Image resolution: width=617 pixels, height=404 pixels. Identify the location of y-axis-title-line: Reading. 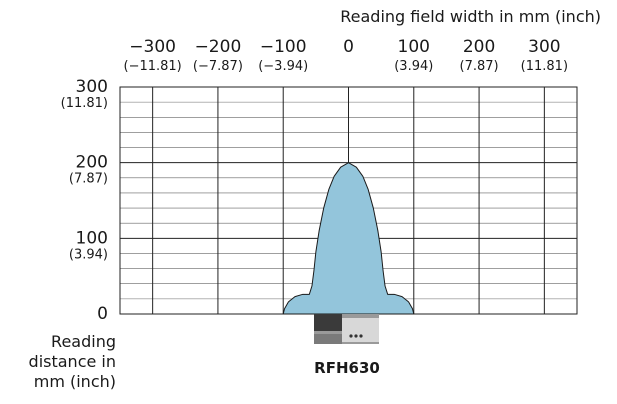
(83, 341).